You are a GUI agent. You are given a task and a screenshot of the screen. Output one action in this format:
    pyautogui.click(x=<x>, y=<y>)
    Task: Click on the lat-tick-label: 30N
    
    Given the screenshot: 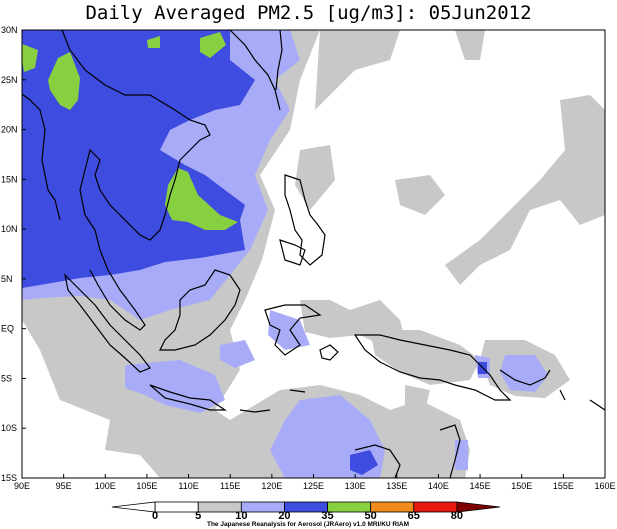 What is the action you would take?
    pyautogui.click(x=9, y=30)
    